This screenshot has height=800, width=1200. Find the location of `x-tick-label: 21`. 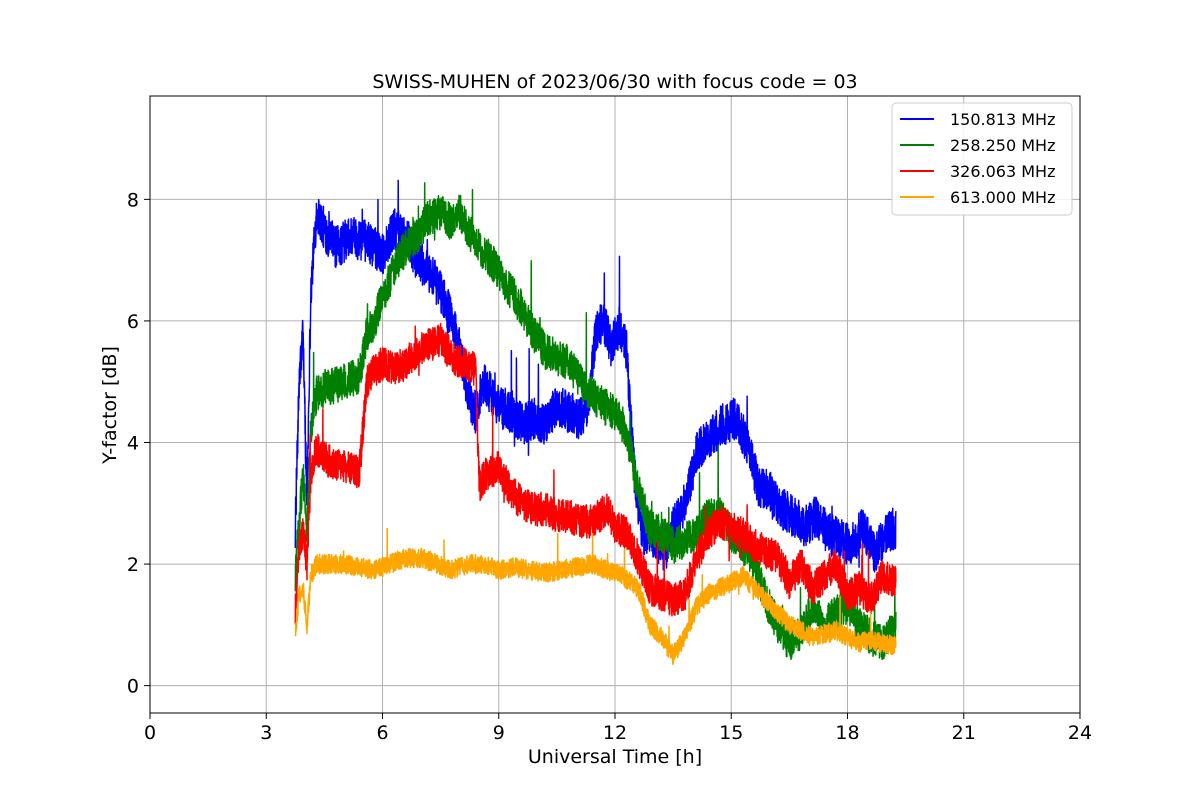

x-tick-label: 21 is located at coordinates (964, 733).